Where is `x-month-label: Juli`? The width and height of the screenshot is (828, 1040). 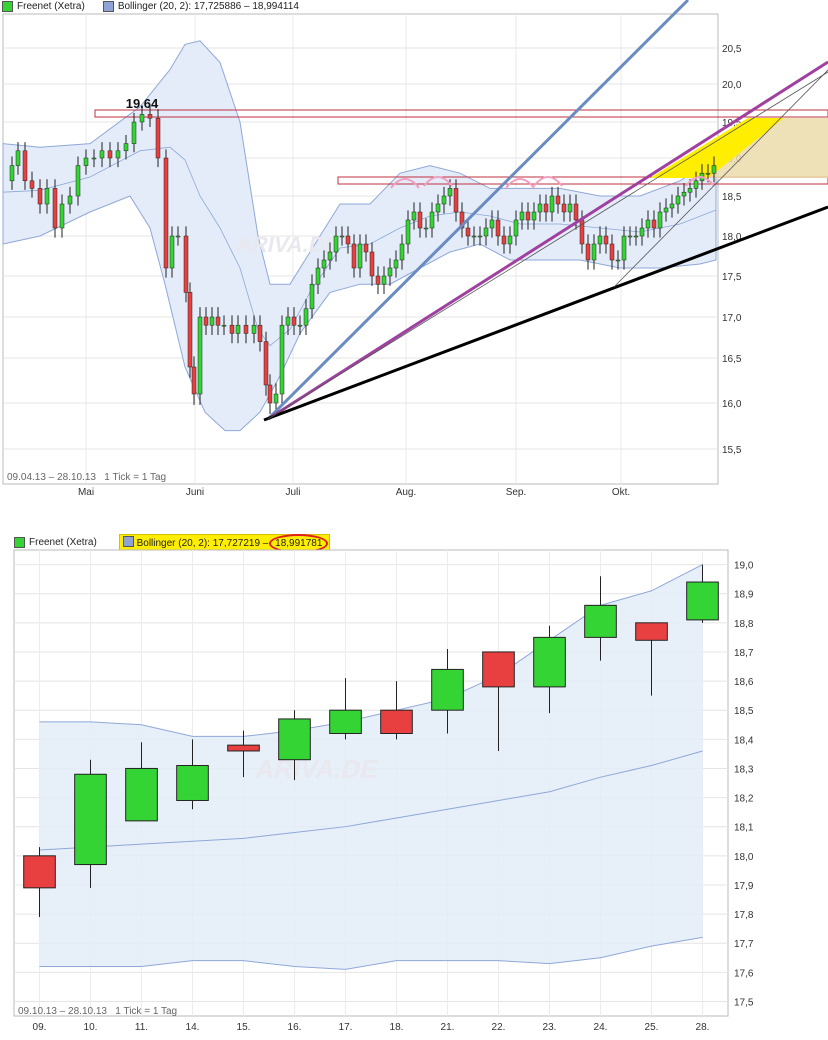 x-month-label: Juli is located at coordinates (292, 492).